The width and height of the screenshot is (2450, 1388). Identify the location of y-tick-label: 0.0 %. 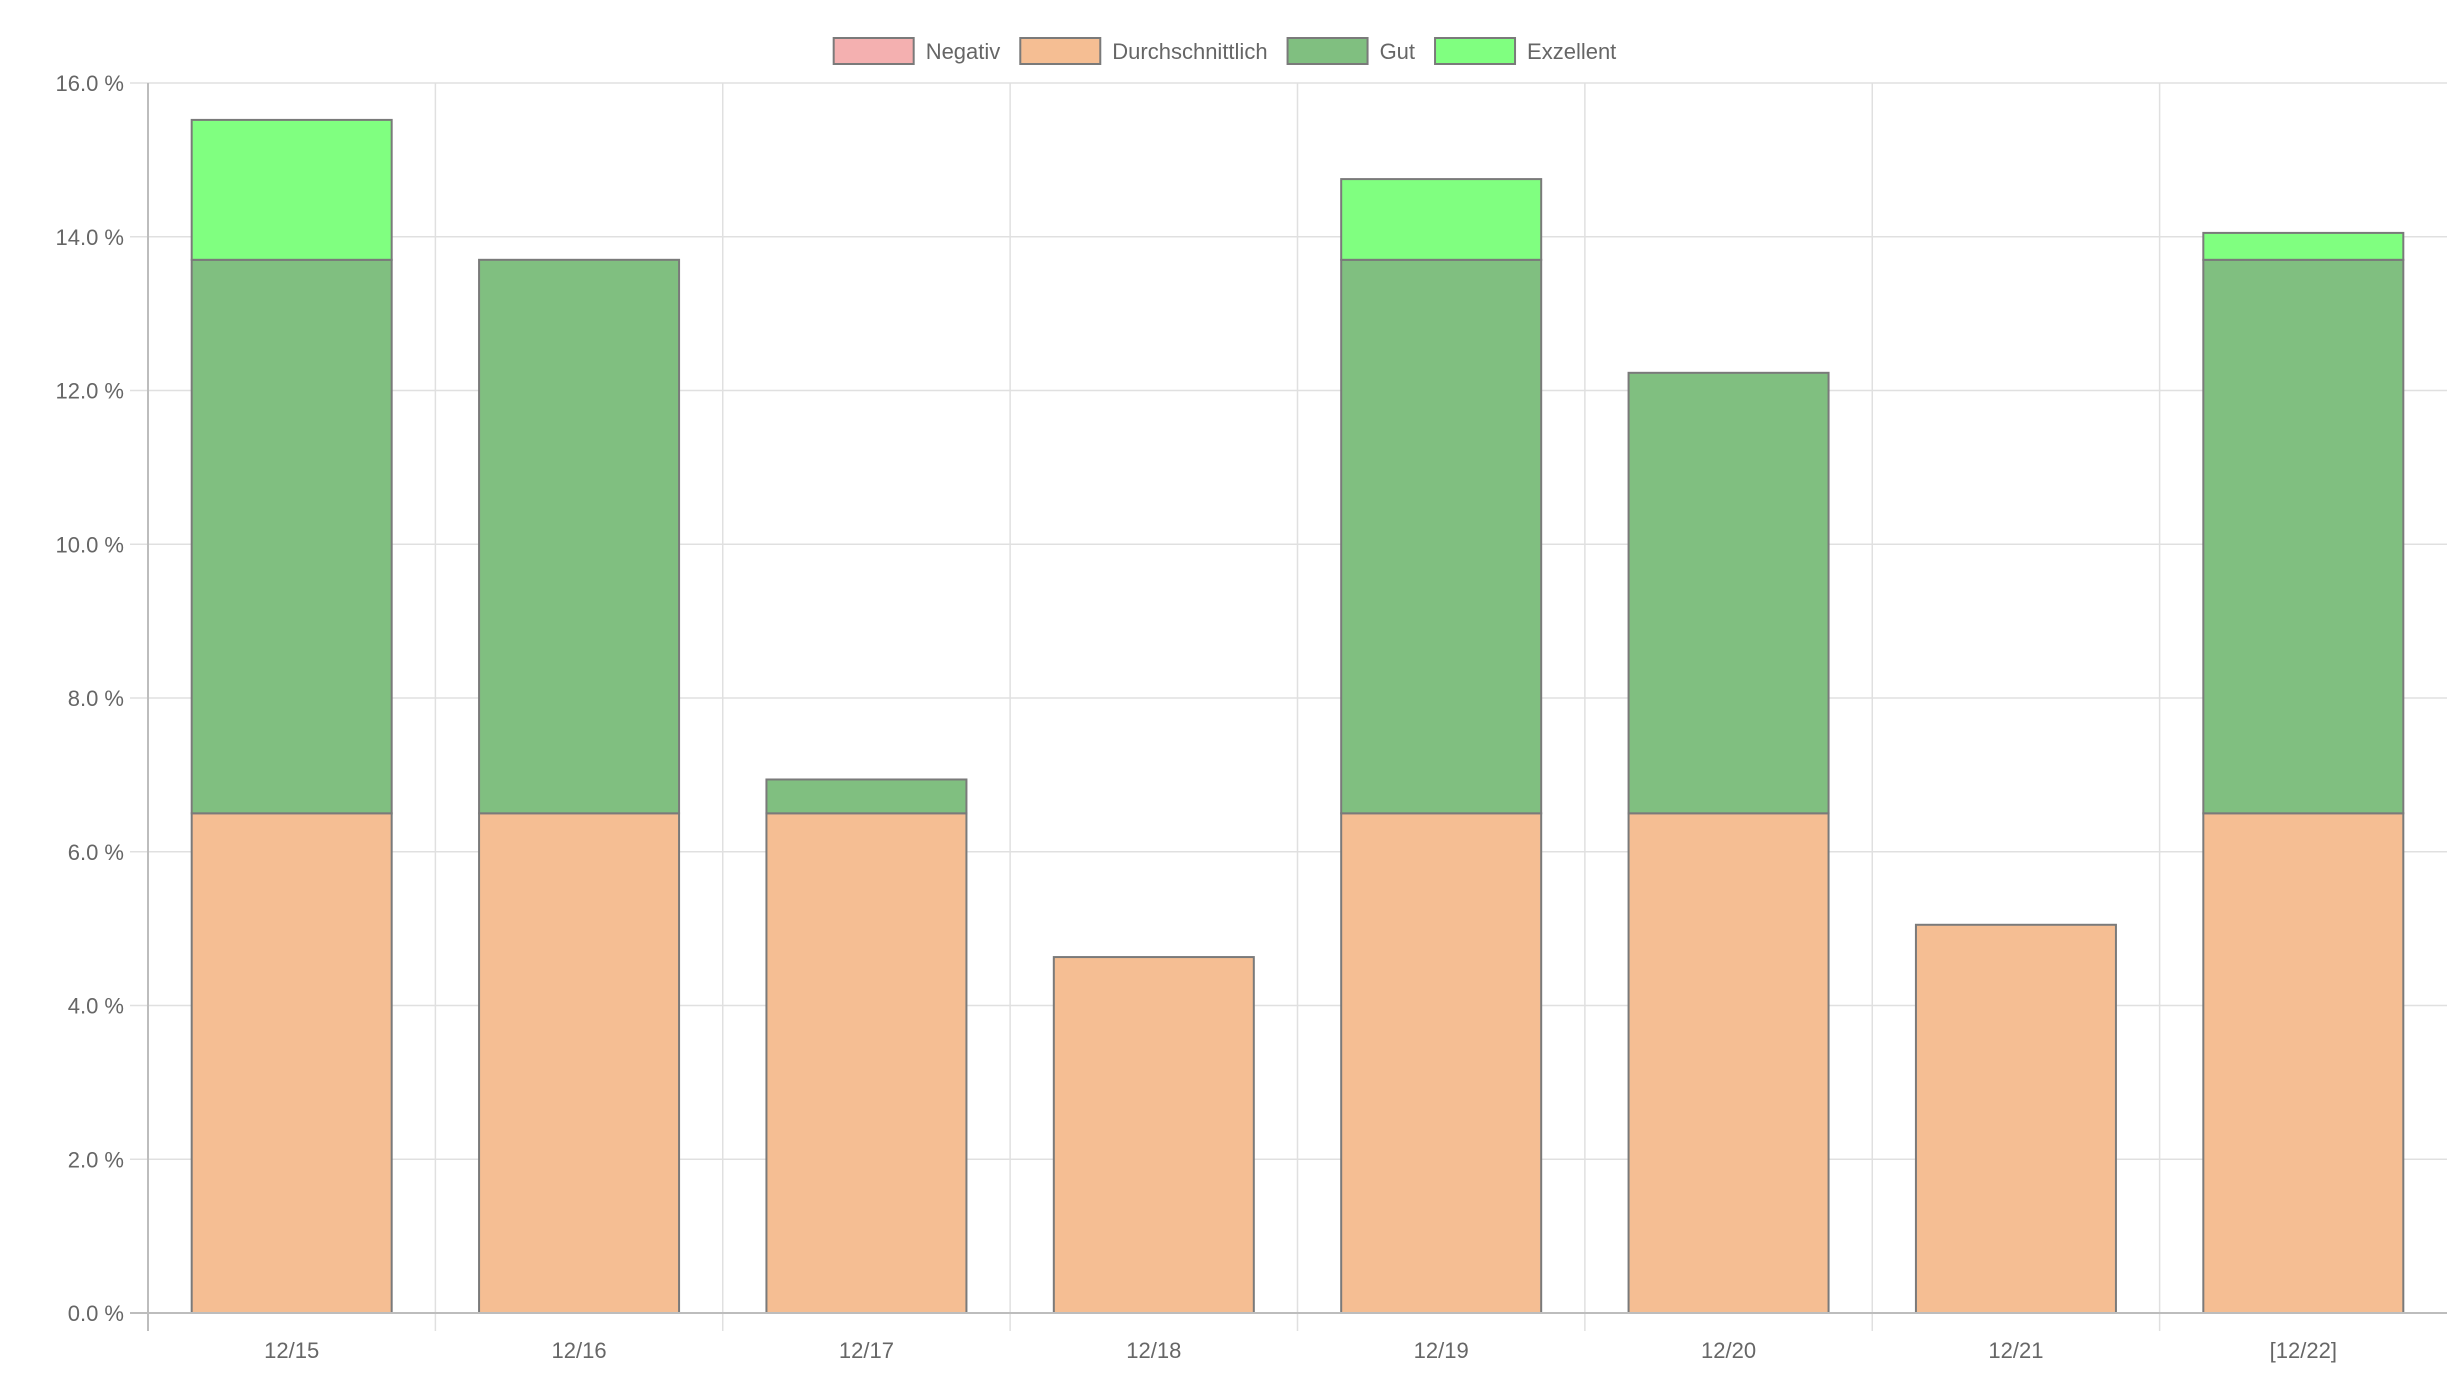
(96, 1313).